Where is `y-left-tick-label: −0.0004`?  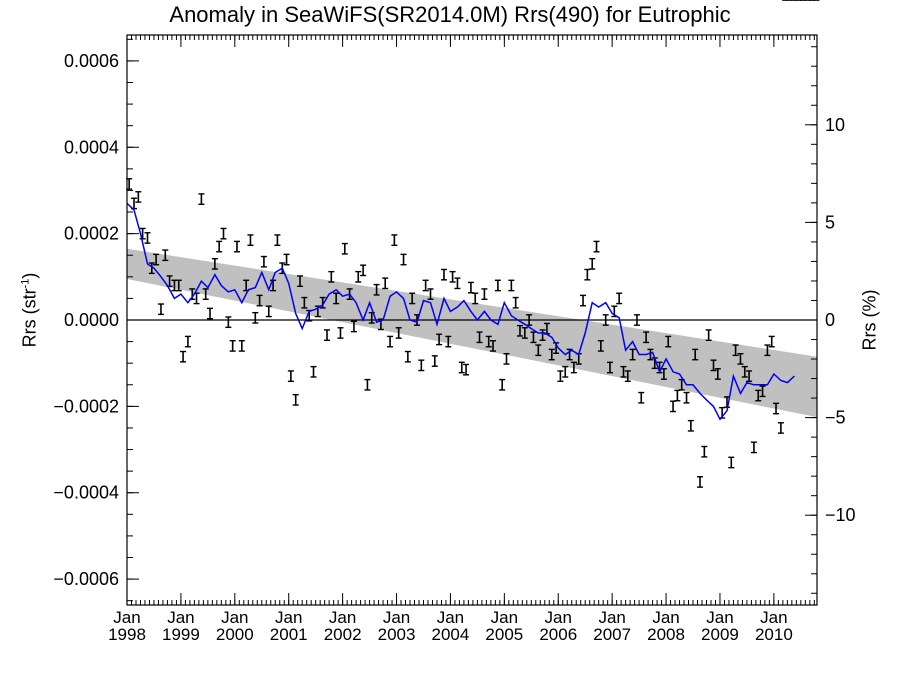
y-left-tick-label: −0.0004 is located at coordinates (86, 493).